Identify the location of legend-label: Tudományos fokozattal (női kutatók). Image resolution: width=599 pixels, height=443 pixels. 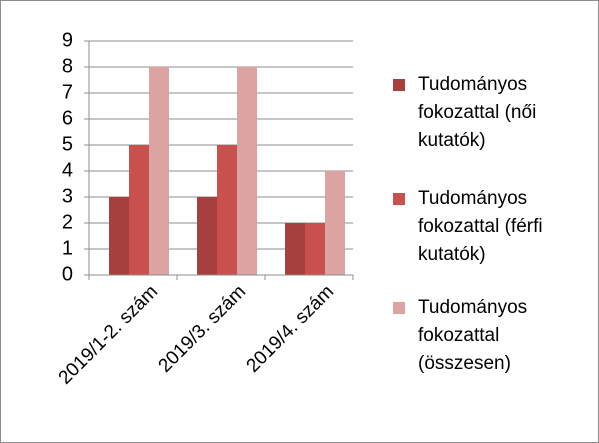
(477, 112).